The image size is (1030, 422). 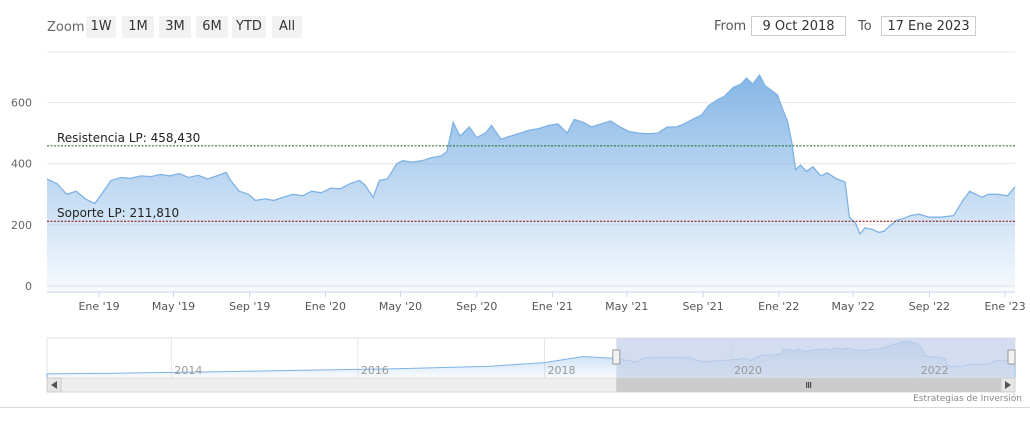 What do you see at coordinates (28, 286) in the screenshot?
I see `y-tick-label: 0` at bounding box center [28, 286].